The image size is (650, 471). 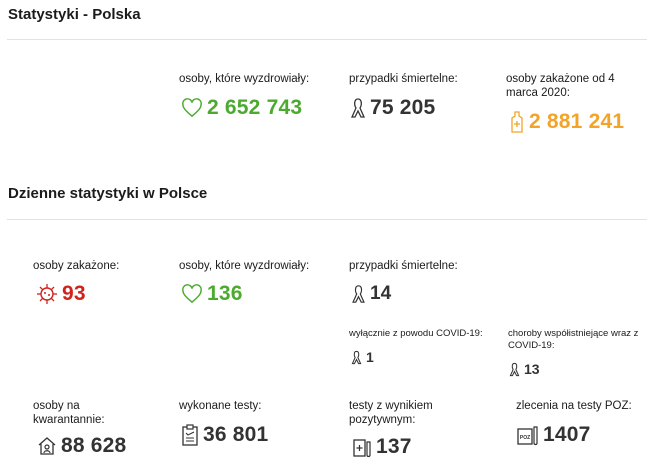 What do you see at coordinates (560, 86) in the screenshot?
I see `total-infected-label: osoby zakażone od 4 marca 2020:` at bounding box center [560, 86].